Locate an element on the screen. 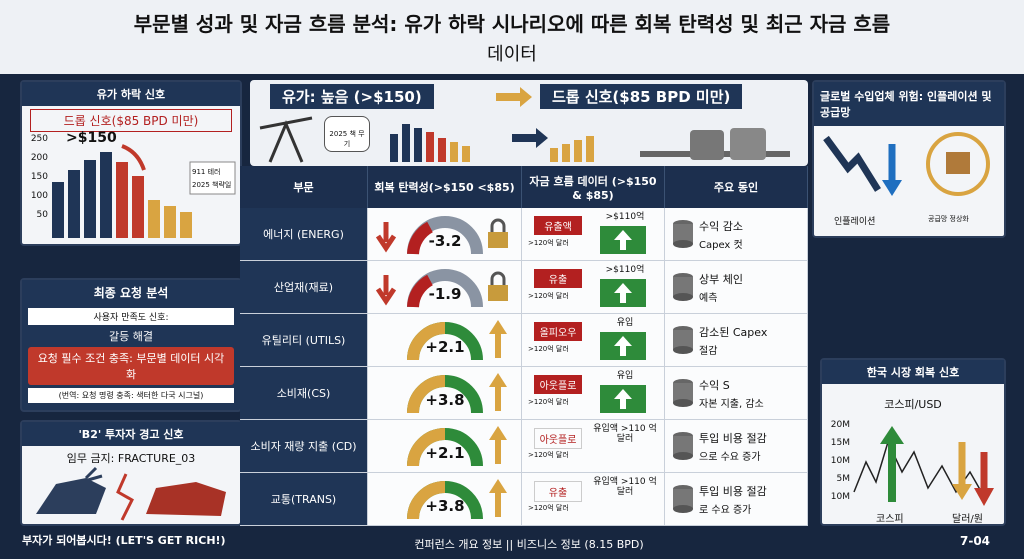 The height and width of the screenshot is (559, 1024). sector-cell: 소비재(CS) is located at coordinates (304, 393).